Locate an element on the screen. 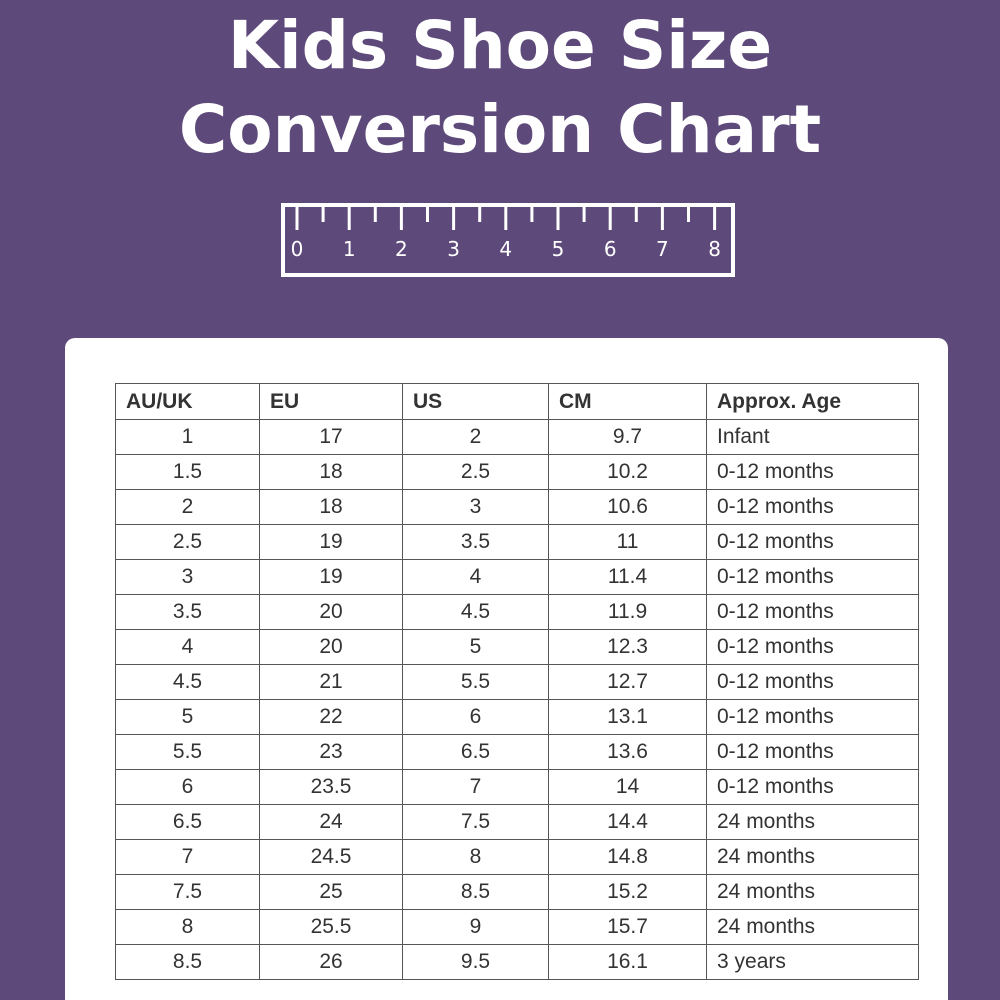 The width and height of the screenshot is (1000, 1000). table-cell: 17 is located at coordinates (331, 437).